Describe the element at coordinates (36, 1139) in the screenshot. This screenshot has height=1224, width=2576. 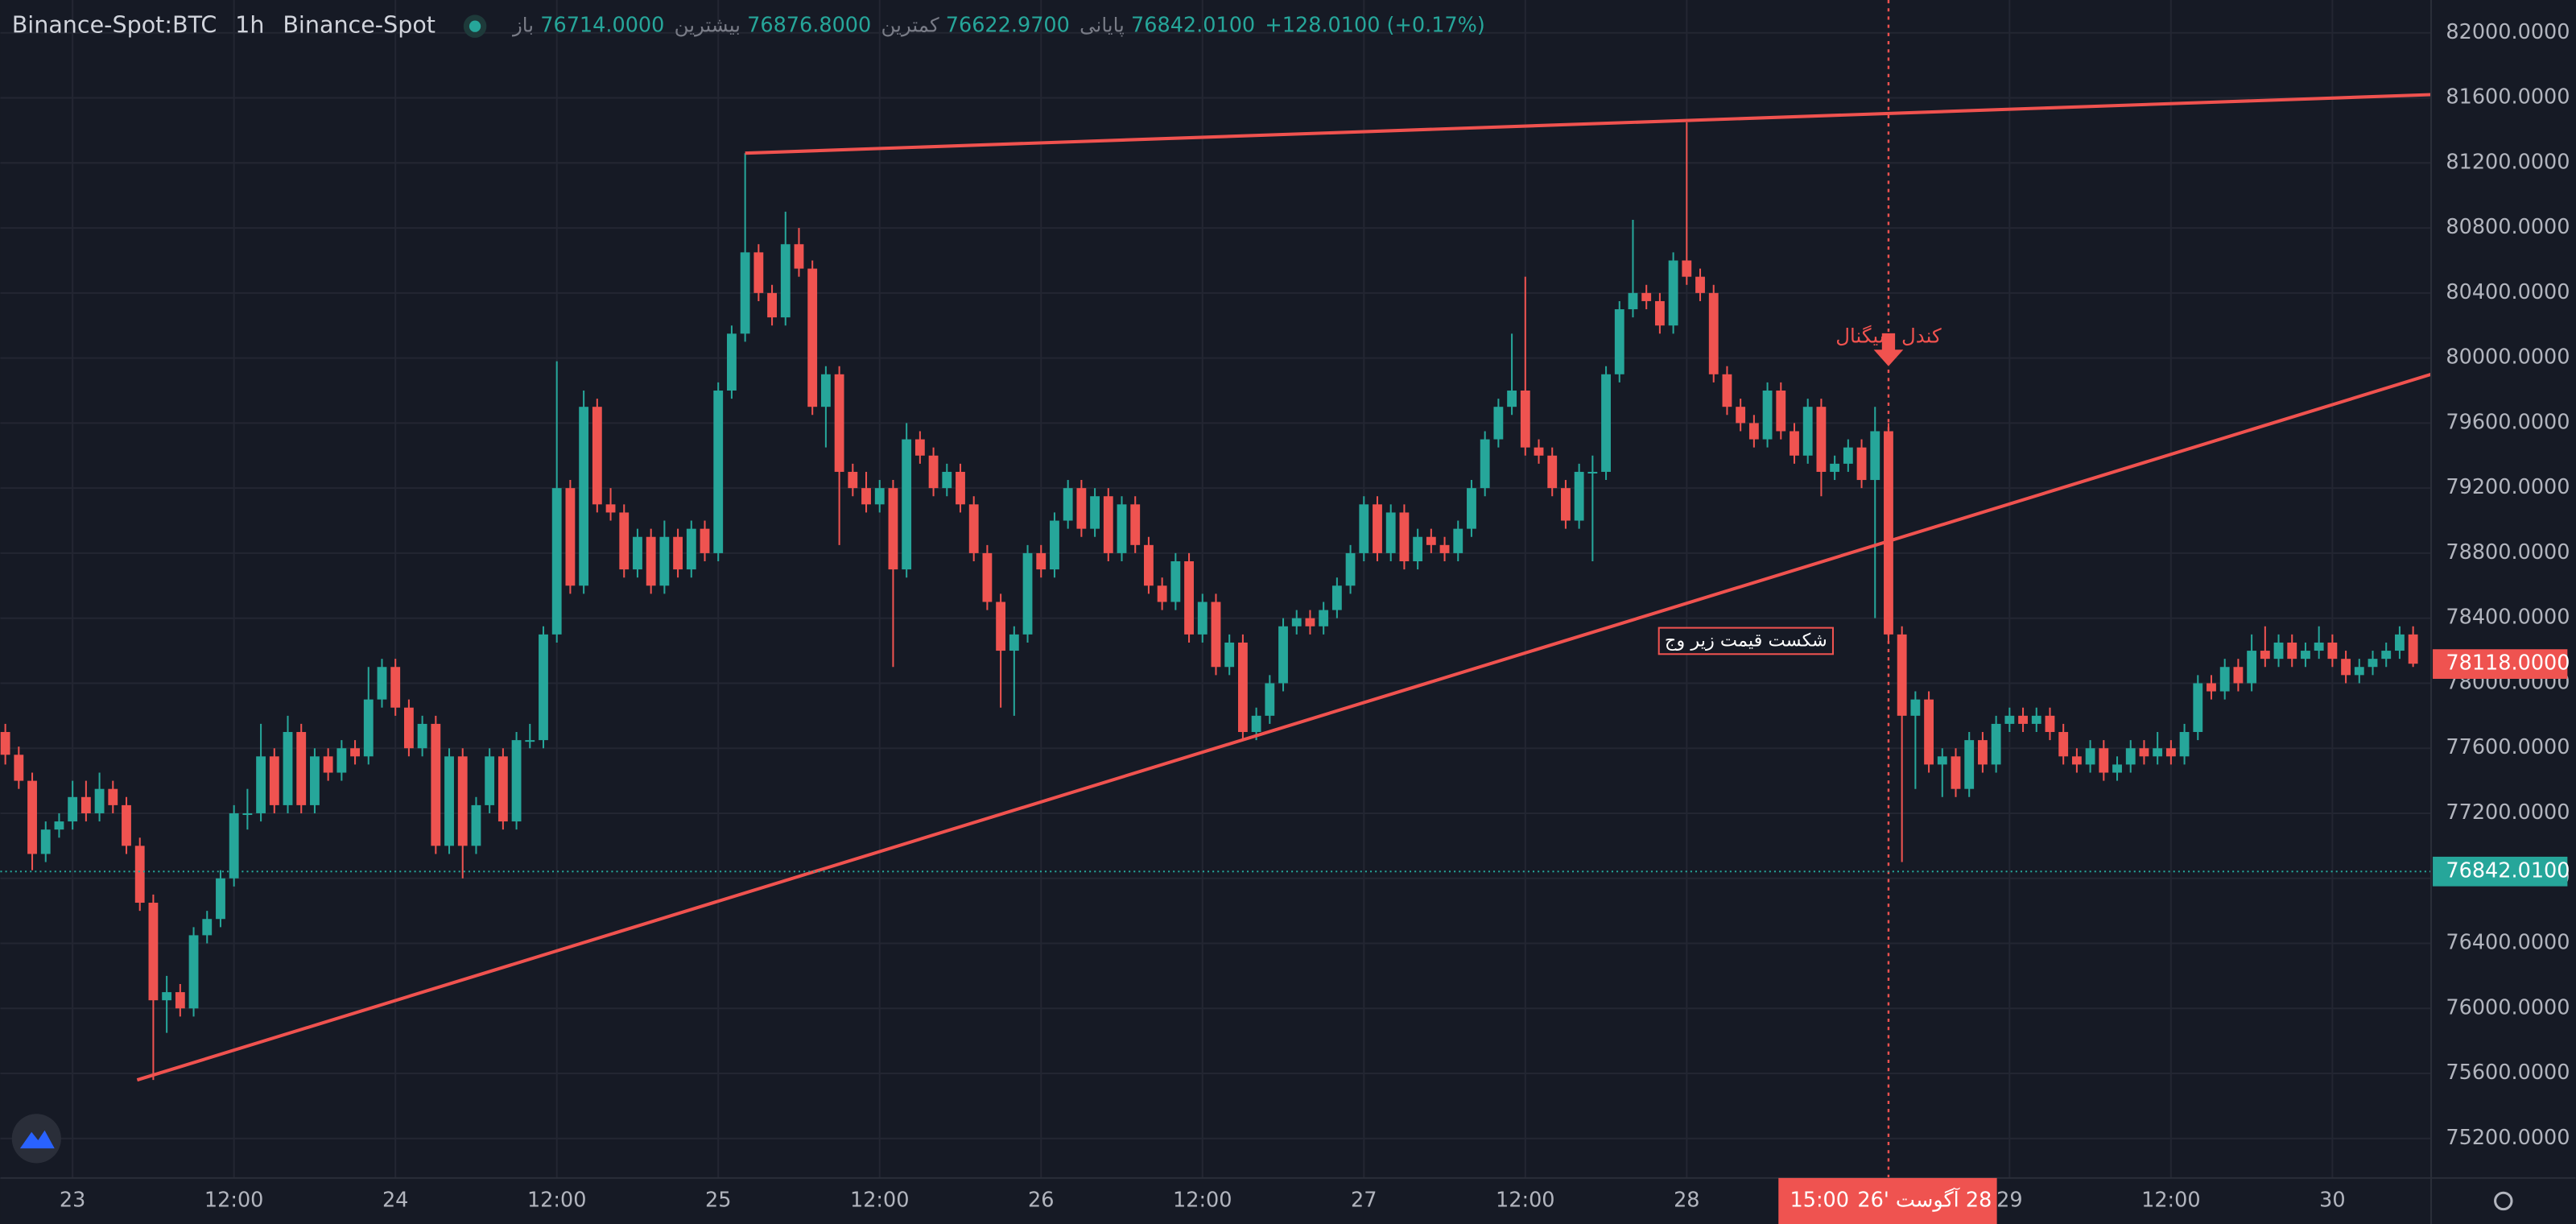
I see `logo` at that location.